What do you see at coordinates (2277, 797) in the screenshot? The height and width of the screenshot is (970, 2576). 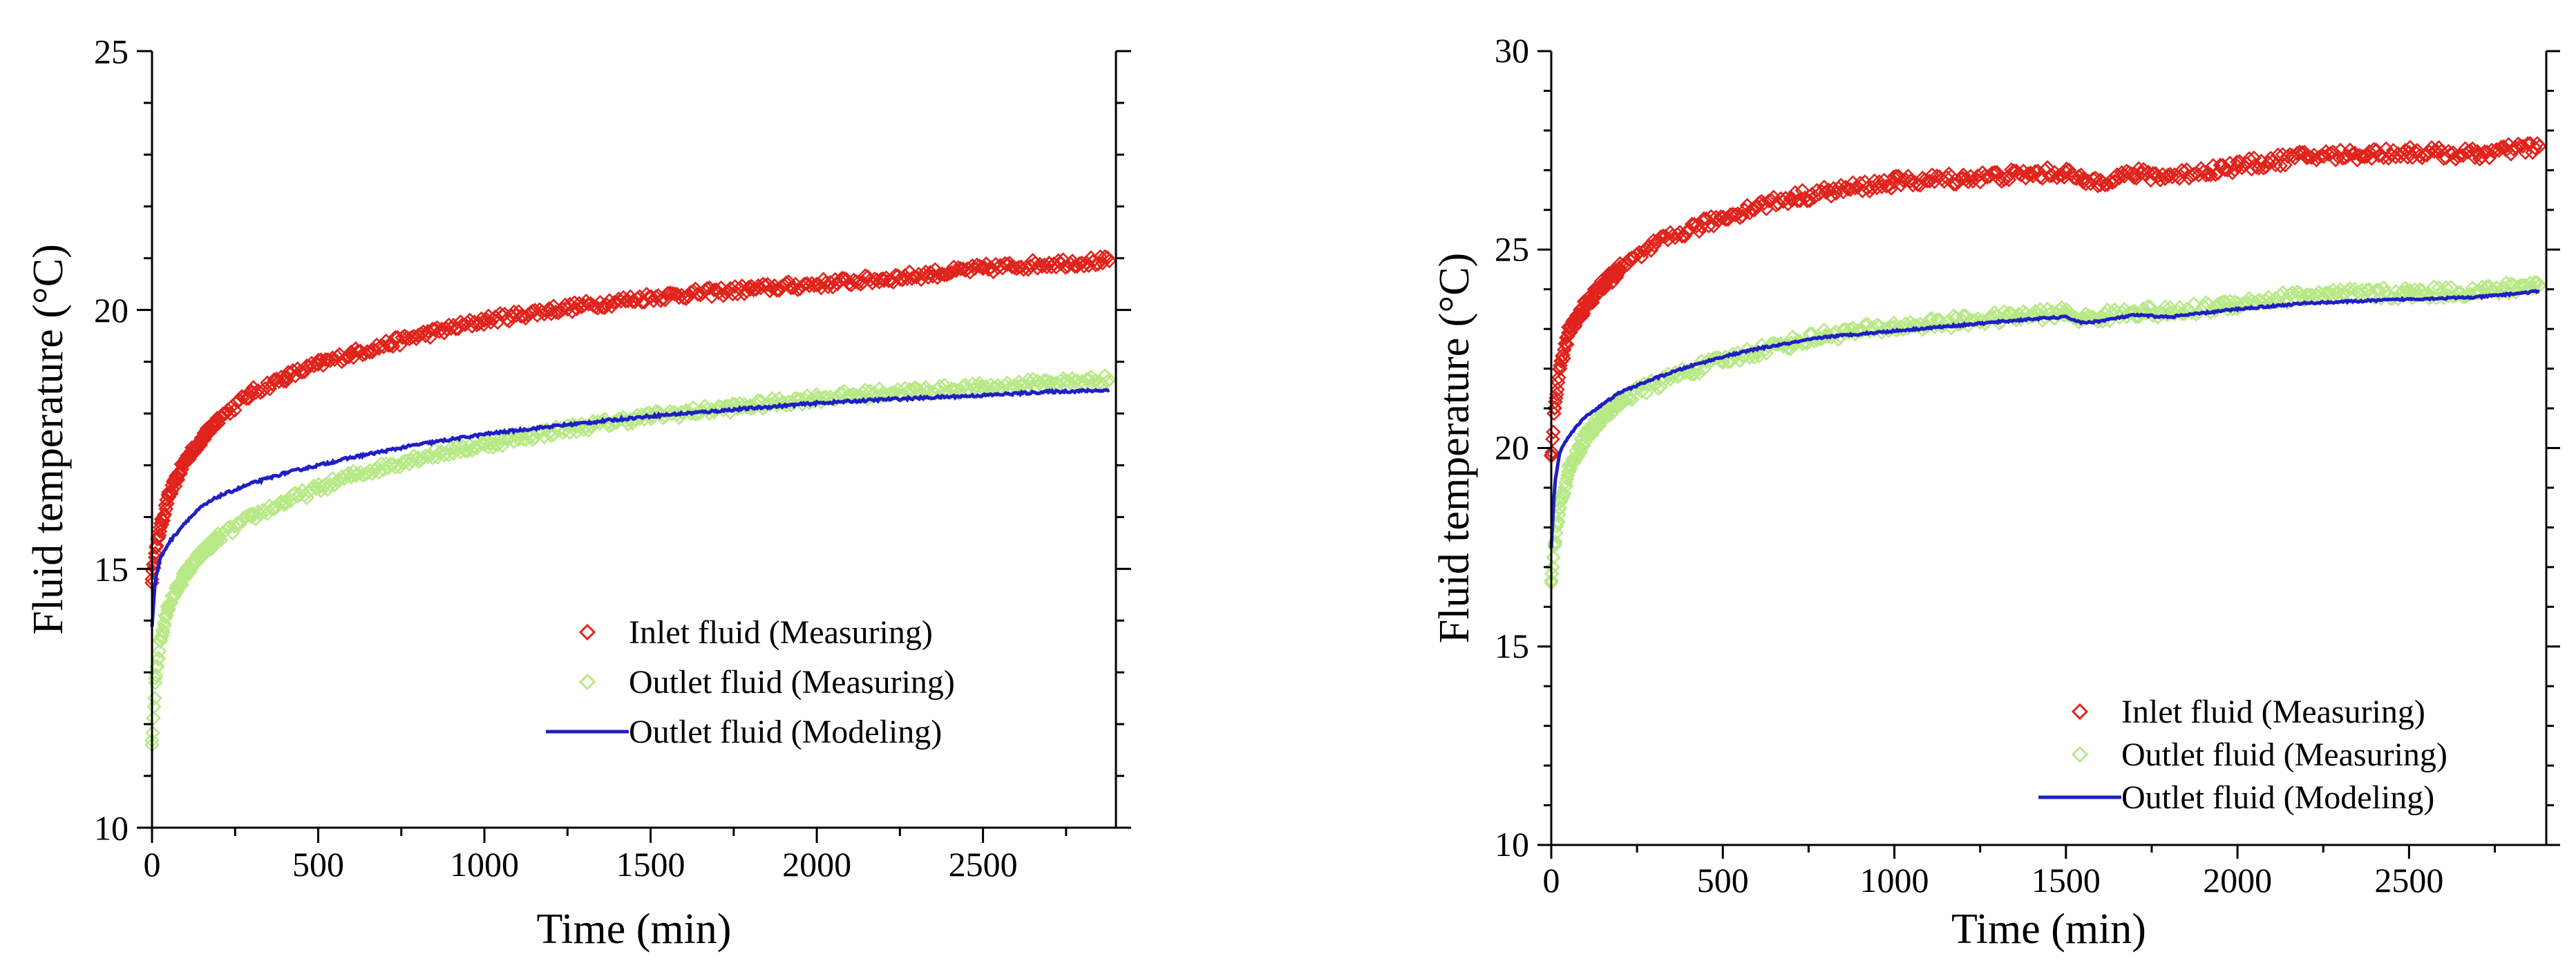 I see `legend-label: Outlet fluid (Modeling)` at bounding box center [2277, 797].